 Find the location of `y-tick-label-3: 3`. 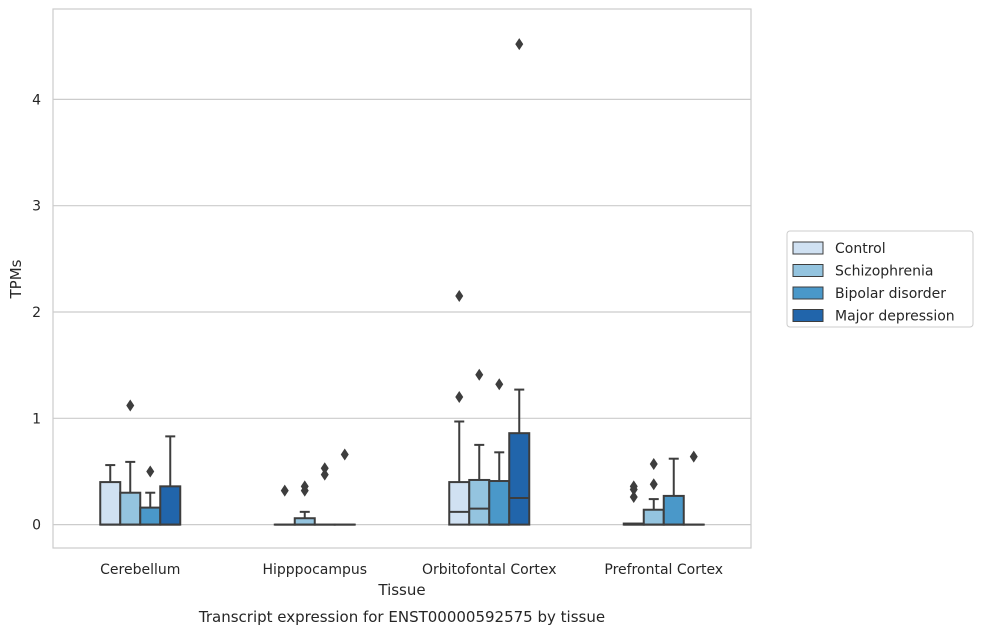

y-tick-label-3: 3 is located at coordinates (36, 207).